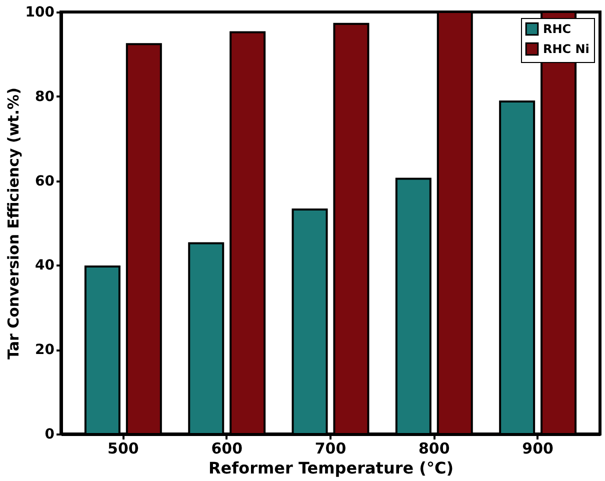 This screenshot has height=481, width=605. I want to click on y-tick-label: 0, so click(49, 434).